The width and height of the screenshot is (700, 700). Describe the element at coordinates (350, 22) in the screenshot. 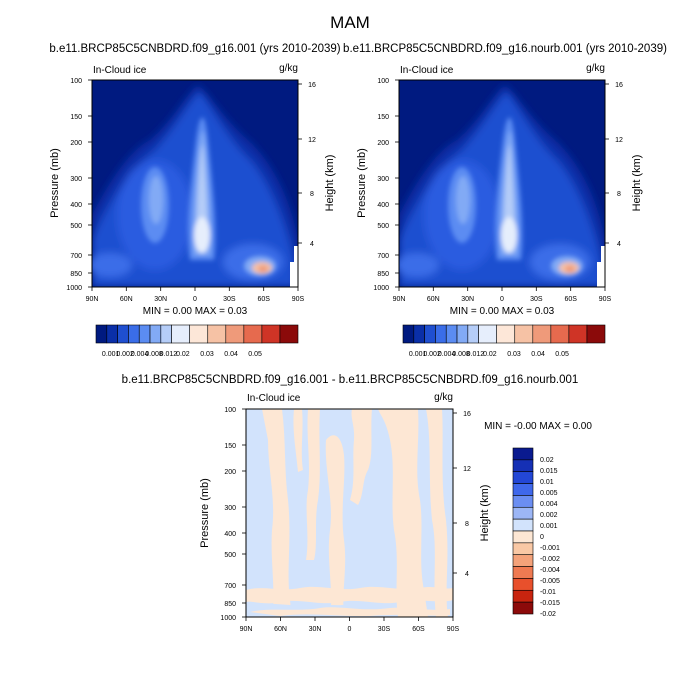

I see `figure-title: MAM` at that location.